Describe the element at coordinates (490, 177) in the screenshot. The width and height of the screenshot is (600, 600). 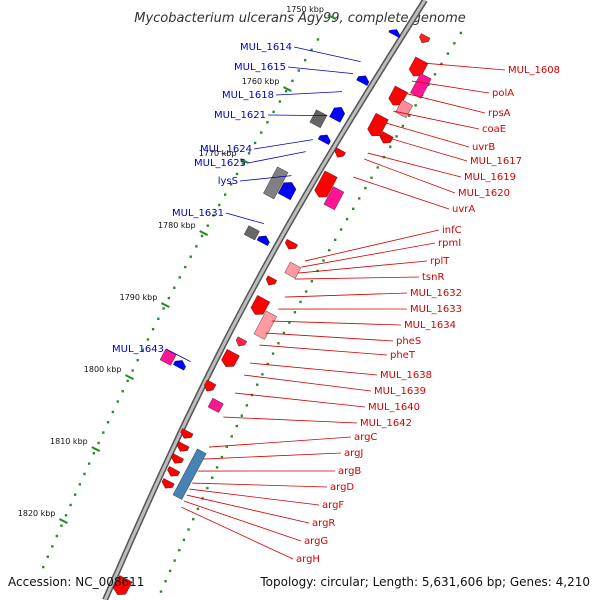
I see `reverse-gene-label: MUL_1619` at that location.